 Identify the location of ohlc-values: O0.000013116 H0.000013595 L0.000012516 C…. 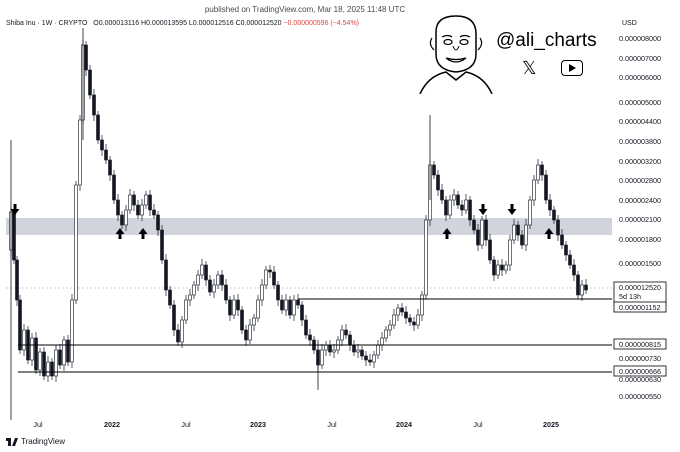
(187, 23).